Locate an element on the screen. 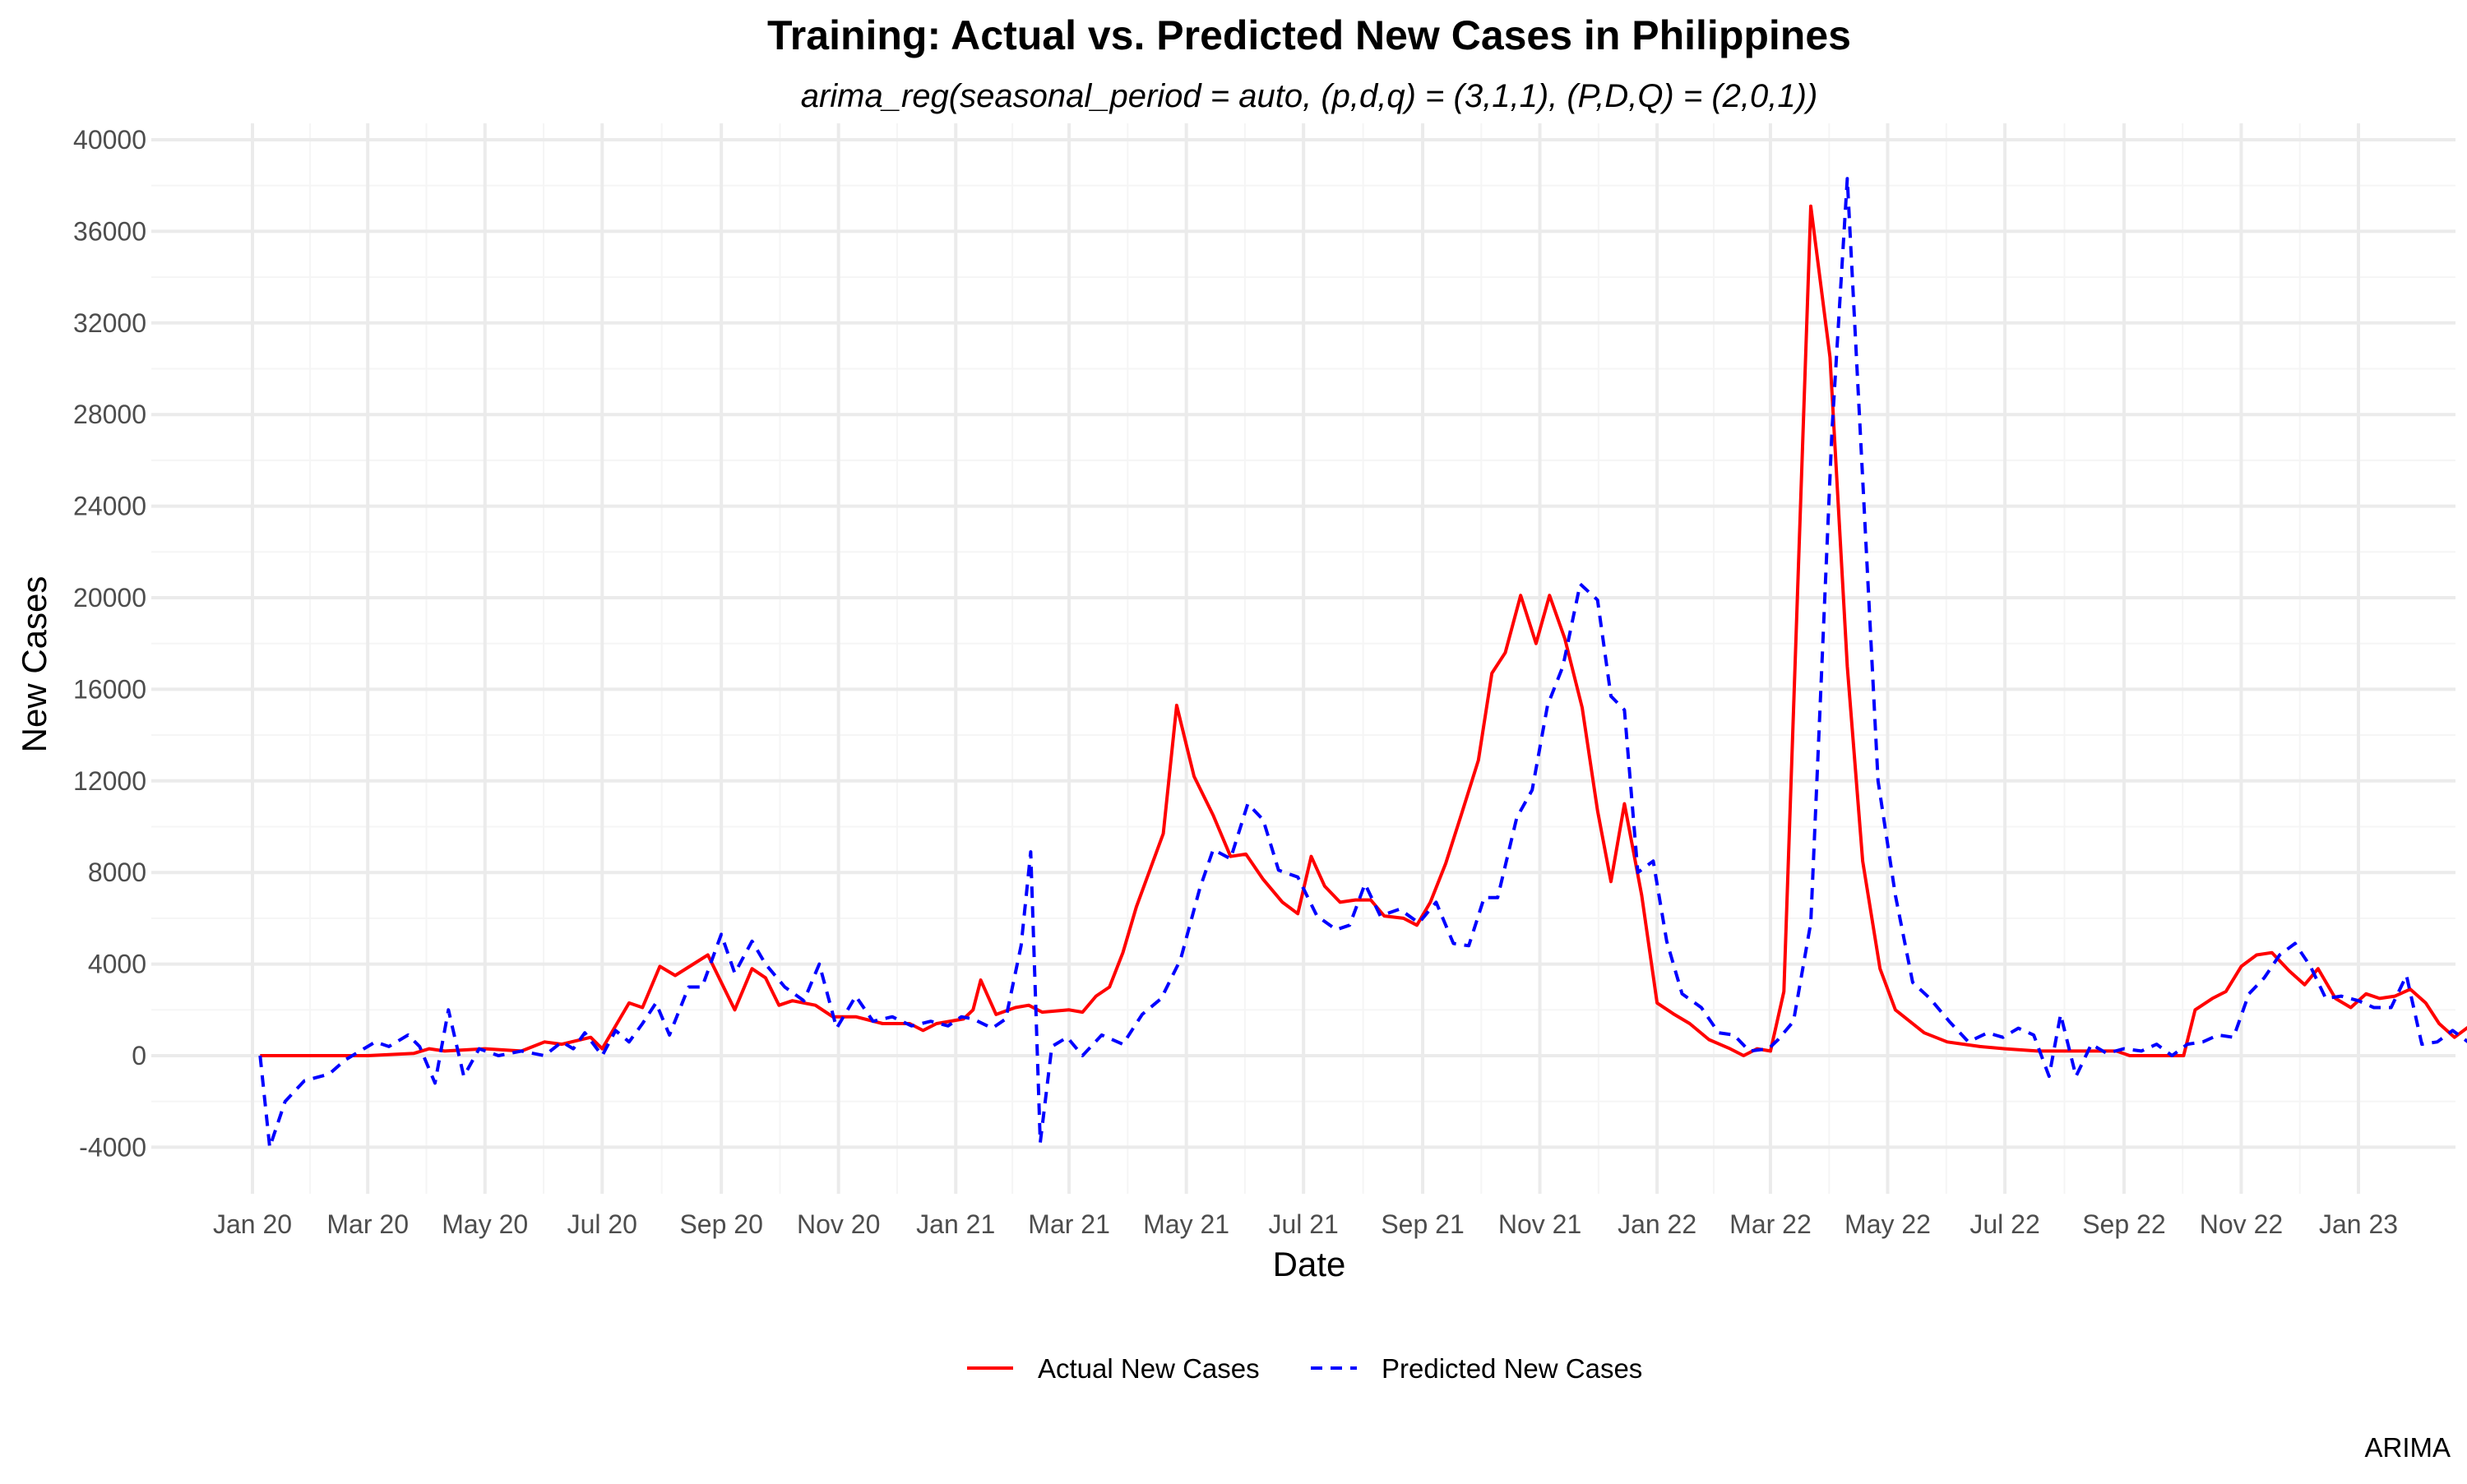 Image resolution: width=2467 pixels, height=1484 pixels. y-tick-label: 20000 is located at coordinates (109, 598).